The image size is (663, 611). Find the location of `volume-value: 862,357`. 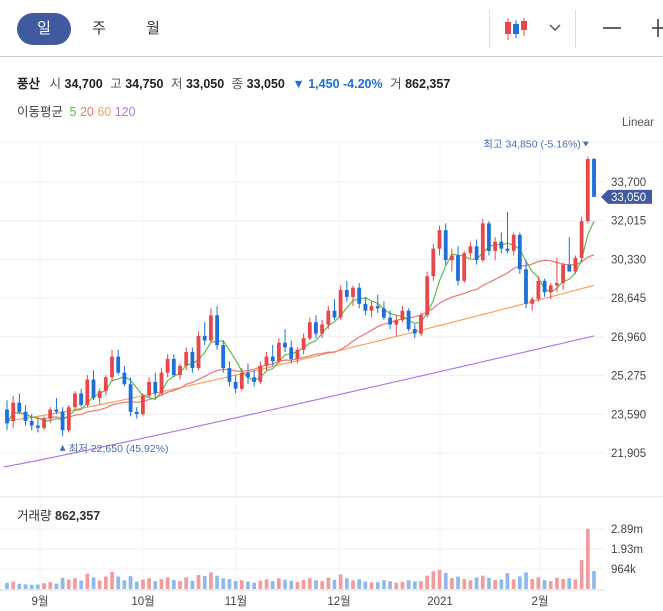

volume-value: 862,357 is located at coordinates (428, 84).